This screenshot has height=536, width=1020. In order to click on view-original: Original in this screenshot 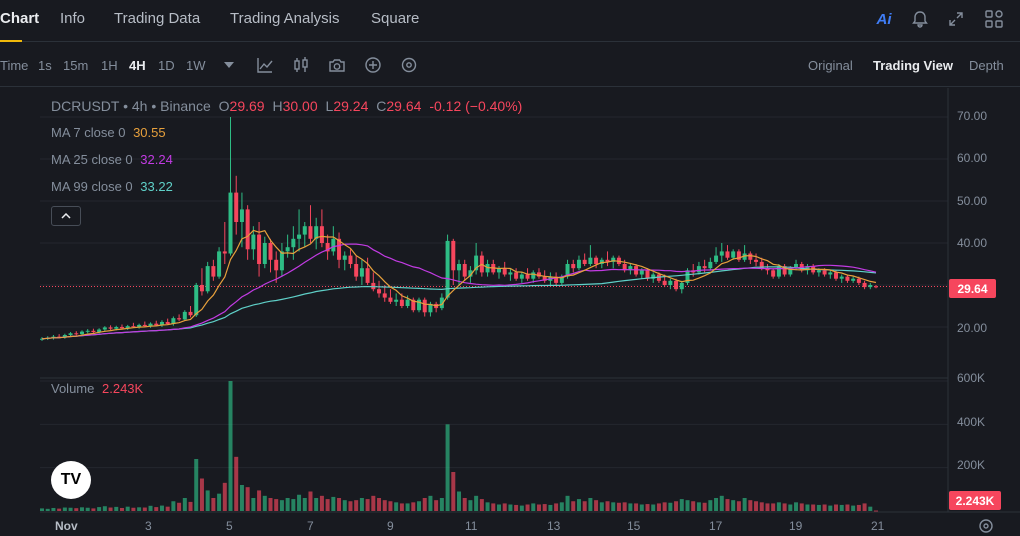, I will do `click(830, 65)`.